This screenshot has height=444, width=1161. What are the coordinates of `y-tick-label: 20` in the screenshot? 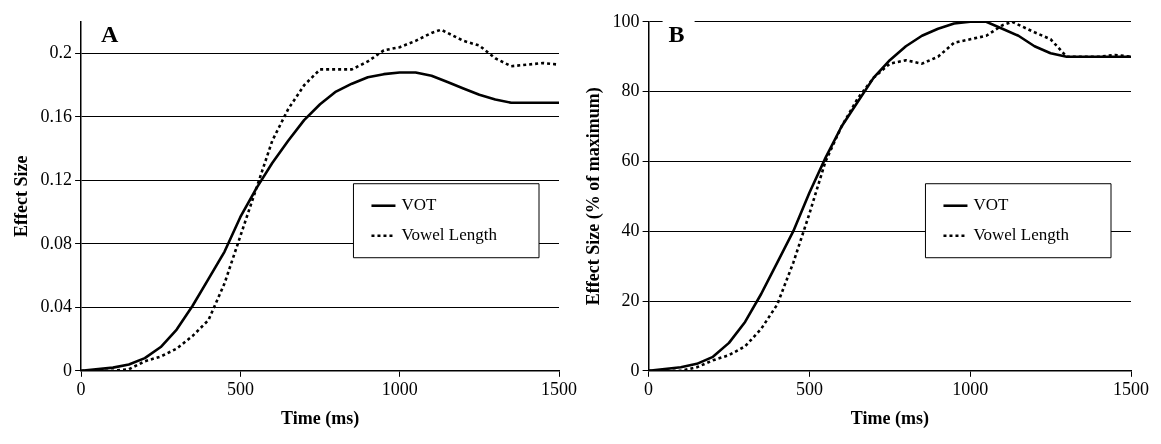 It's located at (630, 299).